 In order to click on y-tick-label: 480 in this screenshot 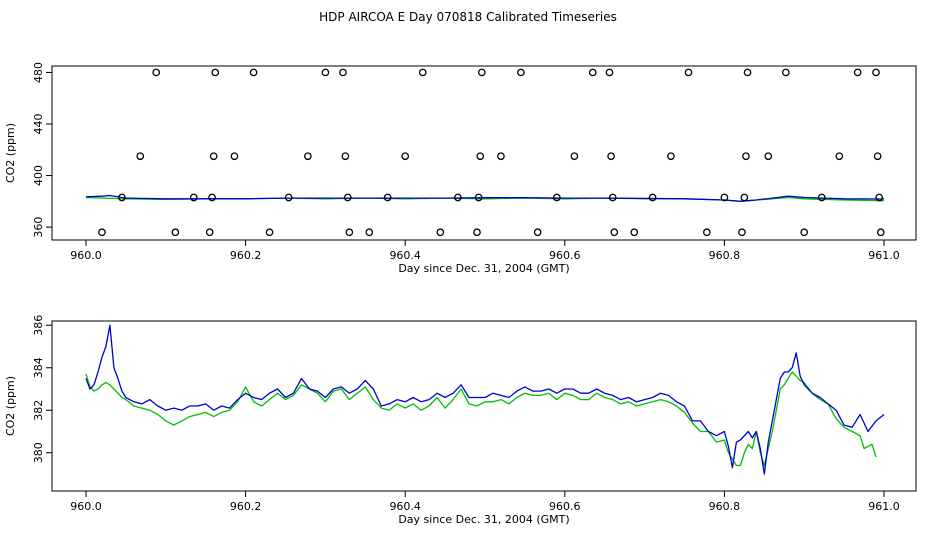, I will do `click(38, 72)`.